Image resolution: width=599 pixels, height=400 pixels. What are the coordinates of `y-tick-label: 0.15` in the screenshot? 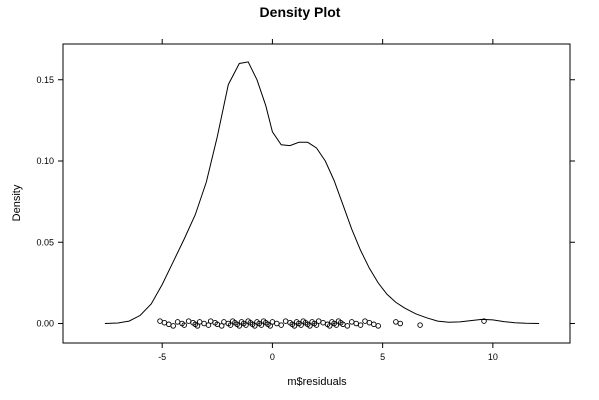 It's located at (45, 80).